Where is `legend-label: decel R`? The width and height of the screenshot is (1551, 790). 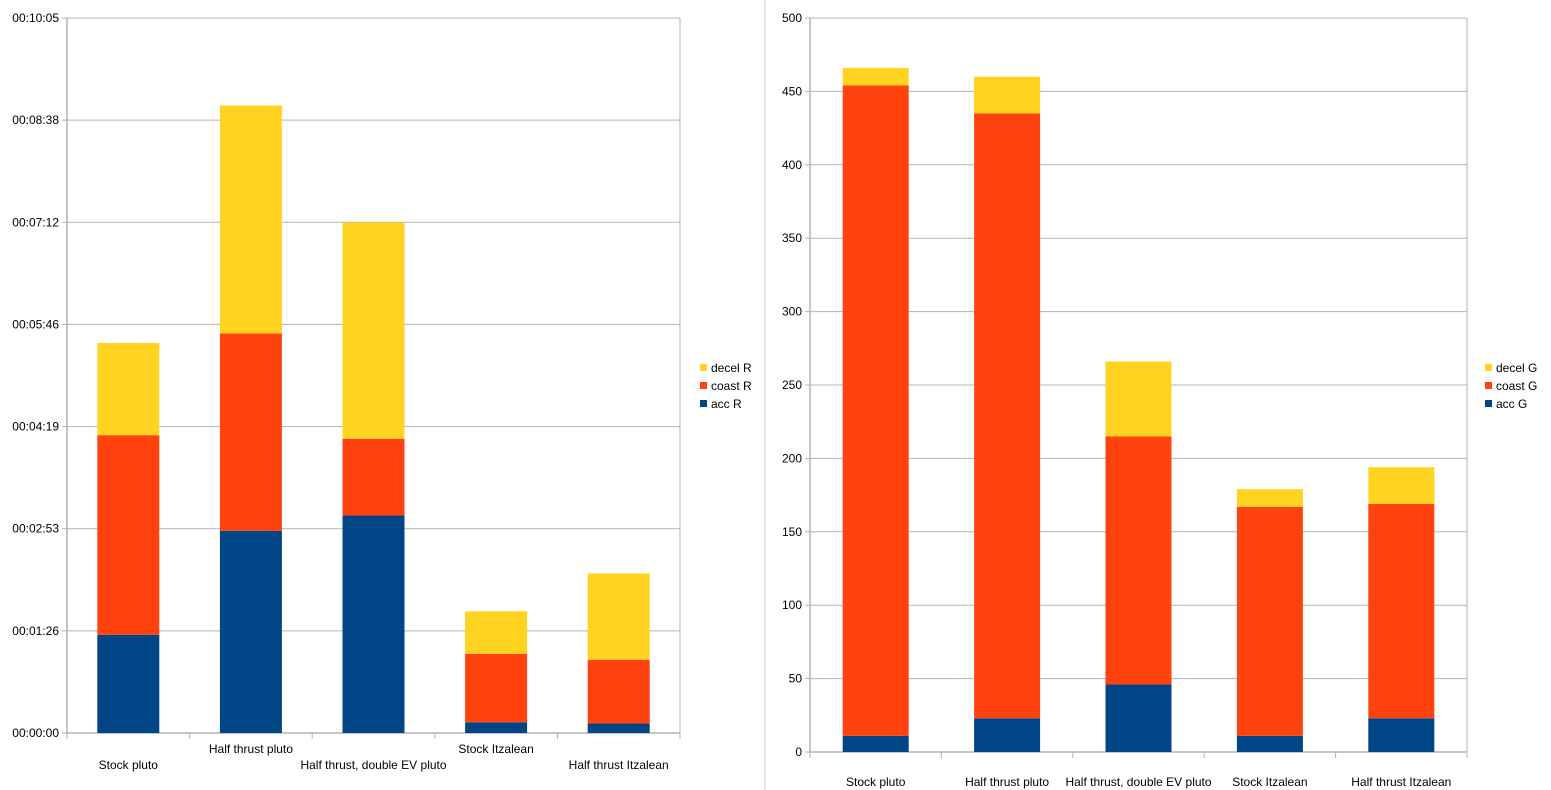
legend-label: decel R is located at coordinates (731, 368).